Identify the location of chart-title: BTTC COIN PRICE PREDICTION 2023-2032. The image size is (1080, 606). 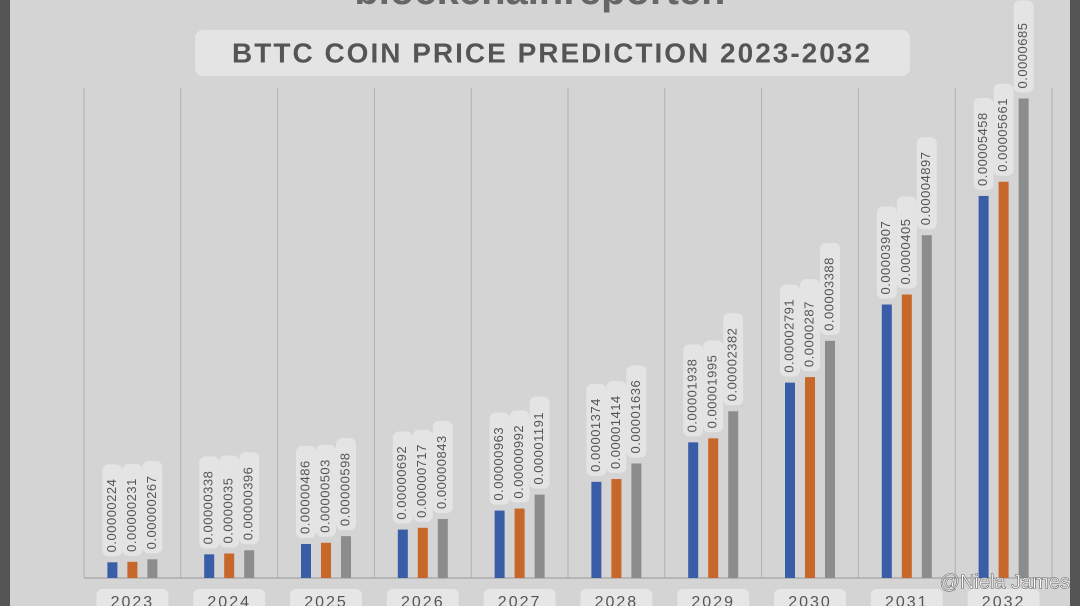
(552, 52).